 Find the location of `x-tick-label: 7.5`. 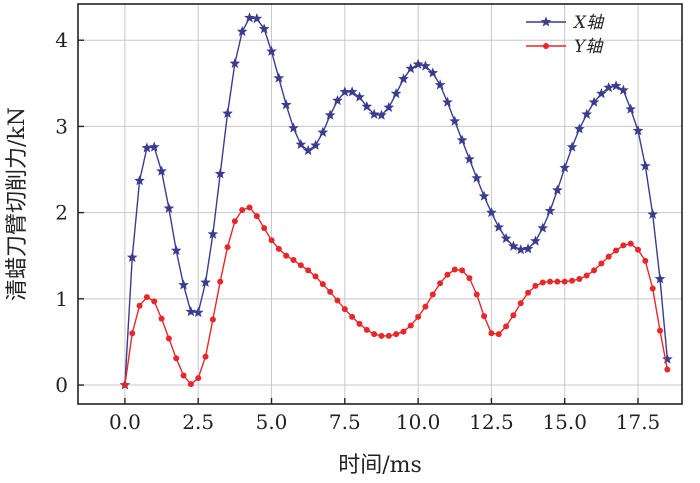

x-tick-label: 7.5 is located at coordinates (345, 422).